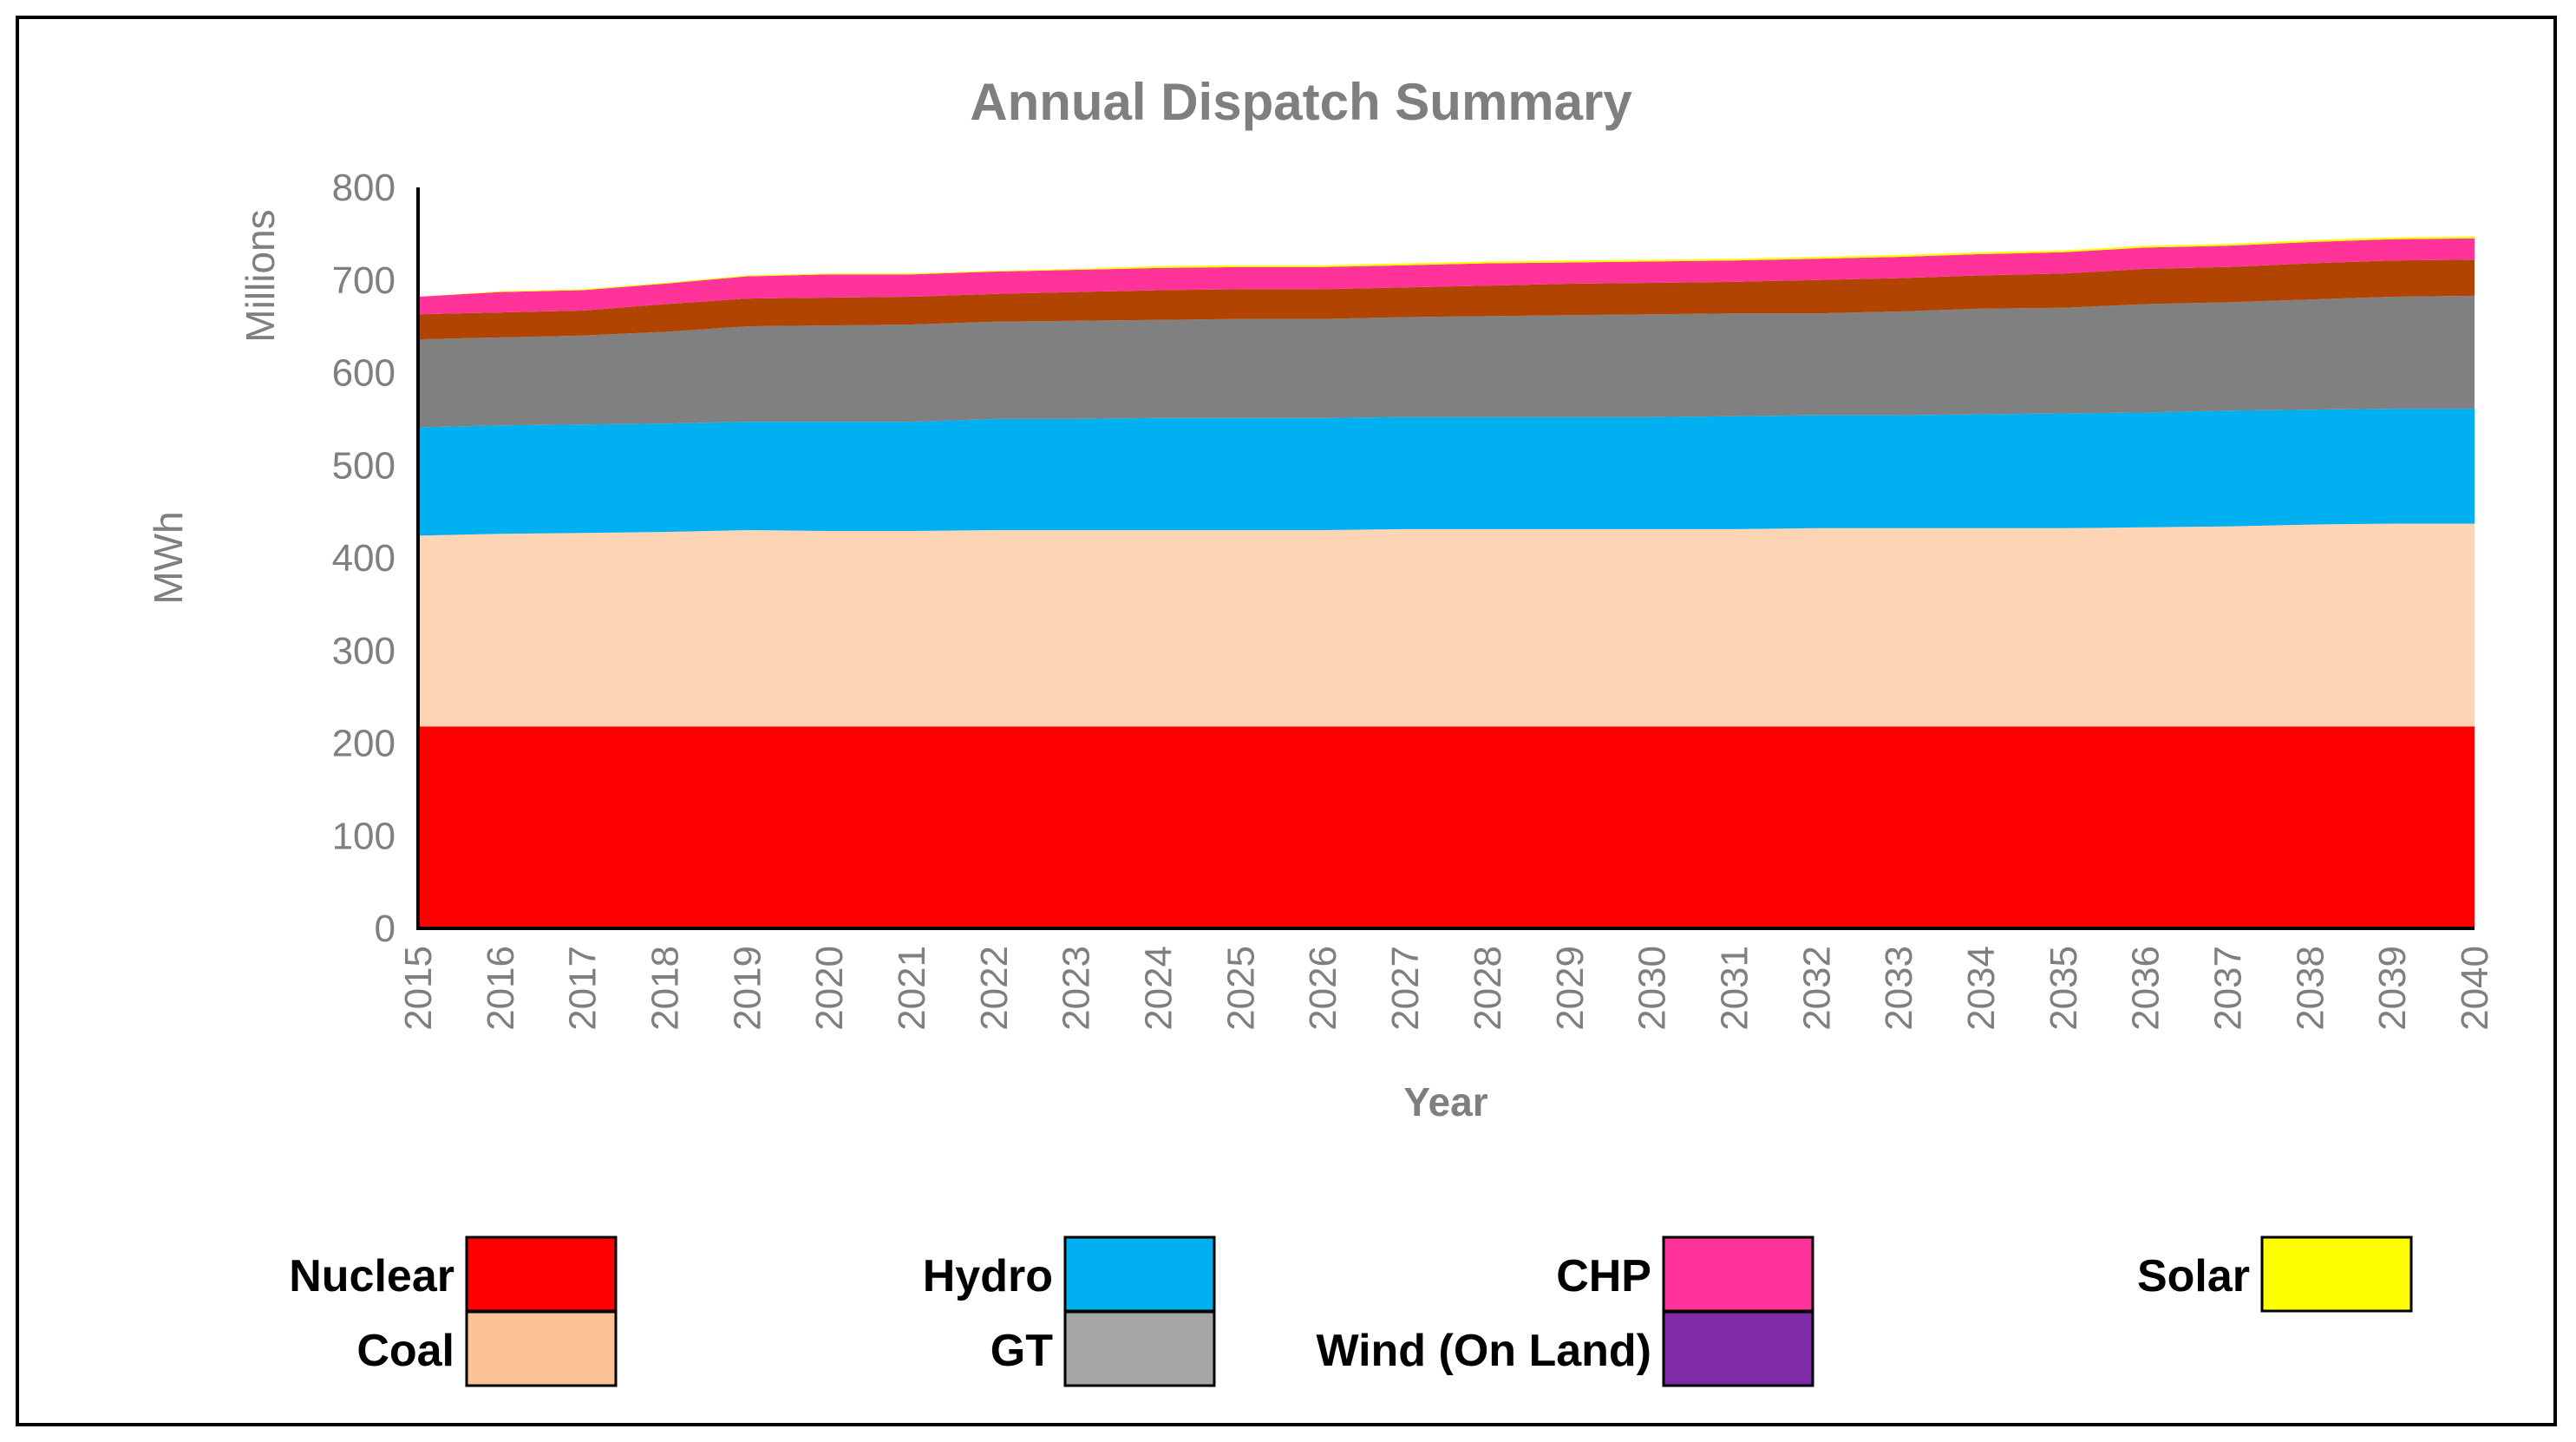 This screenshot has width=2576, height=1442. Describe the element at coordinates (1734, 988) in the screenshot. I see `x-tick-label: 2031` at that location.